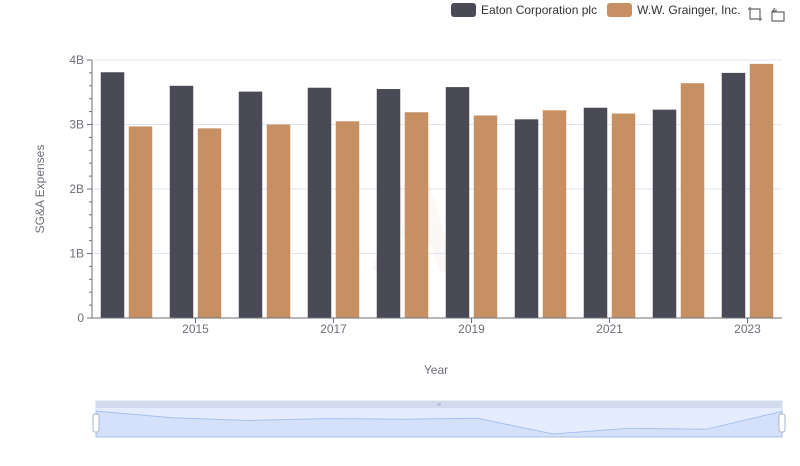 The height and width of the screenshot is (466, 800). What do you see at coordinates (76, 60) in the screenshot?
I see `y-tick-label: 4B` at bounding box center [76, 60].